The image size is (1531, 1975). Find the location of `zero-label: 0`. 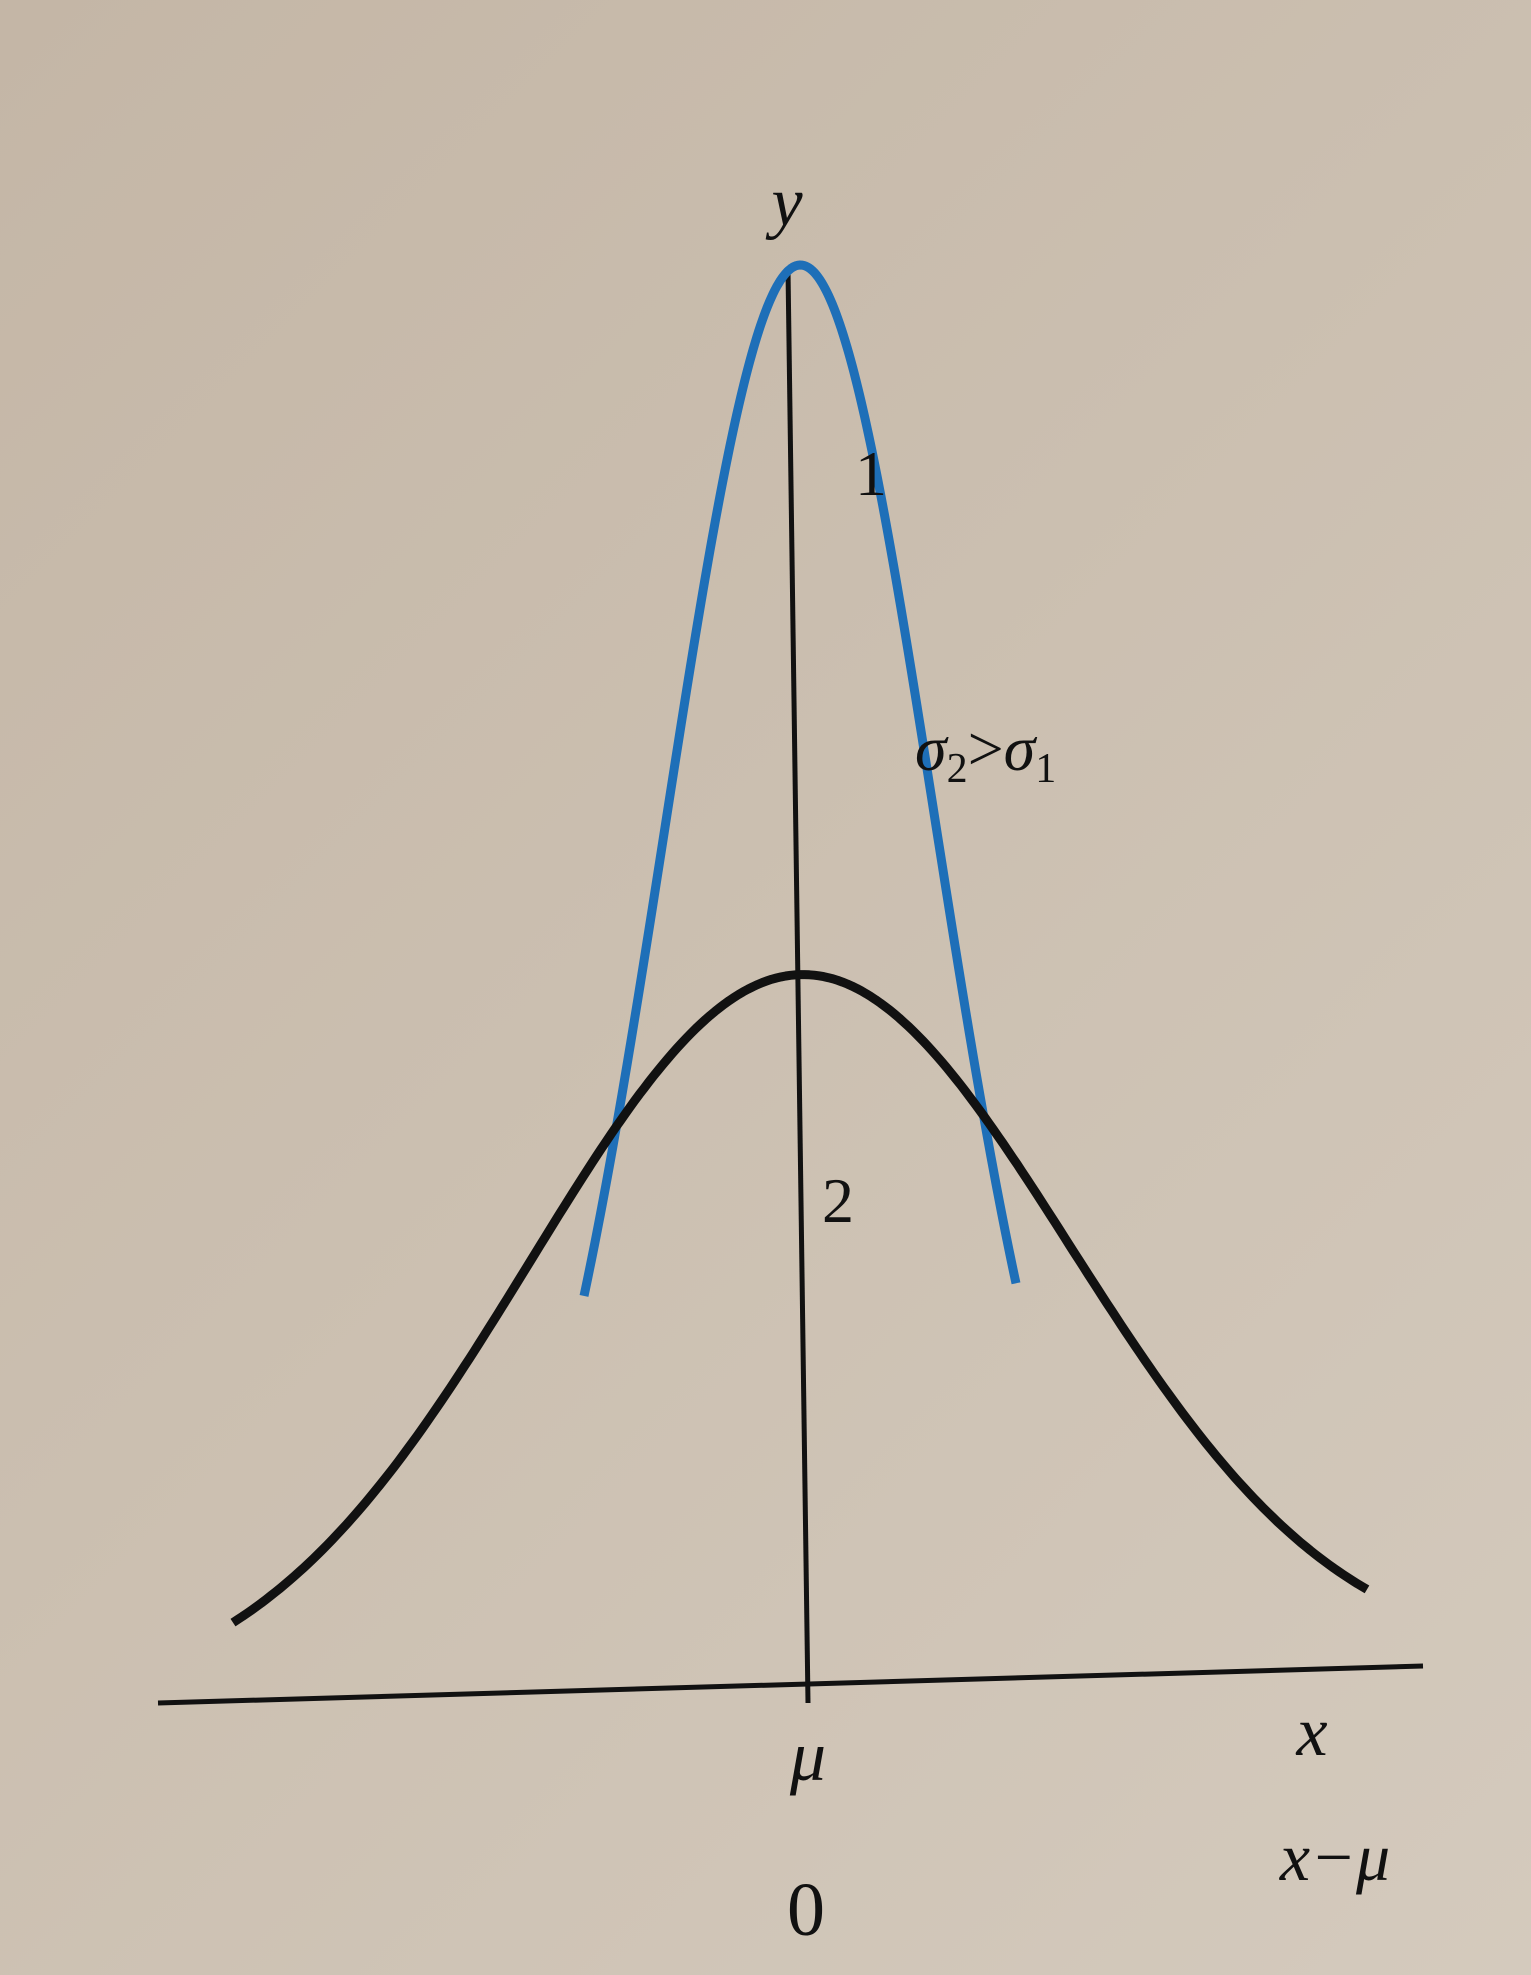

zero-label: 0 is located at coordinates (806, 1910).